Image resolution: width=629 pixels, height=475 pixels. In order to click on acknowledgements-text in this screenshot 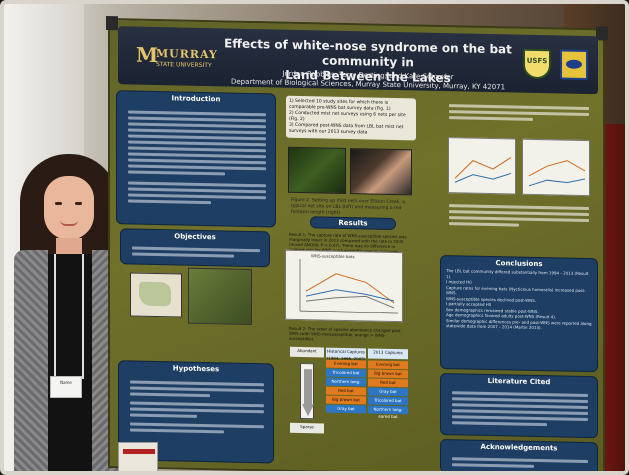, I will do `click(520, 461)`.